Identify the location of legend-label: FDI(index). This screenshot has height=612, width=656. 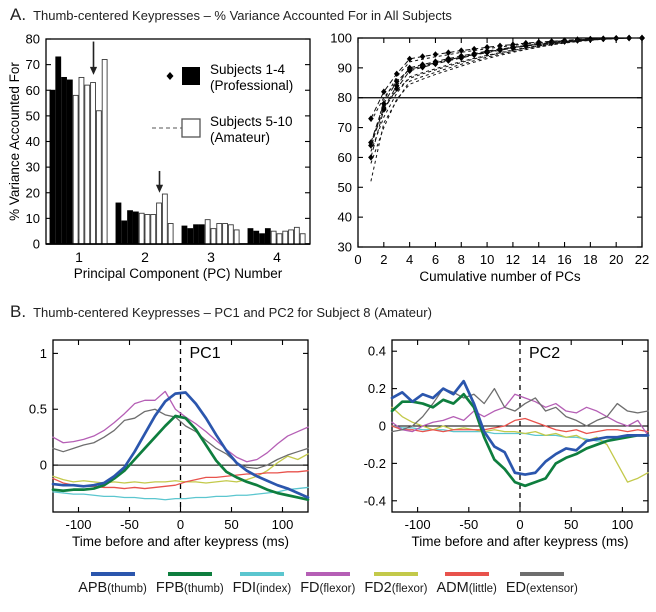
(262, 588).